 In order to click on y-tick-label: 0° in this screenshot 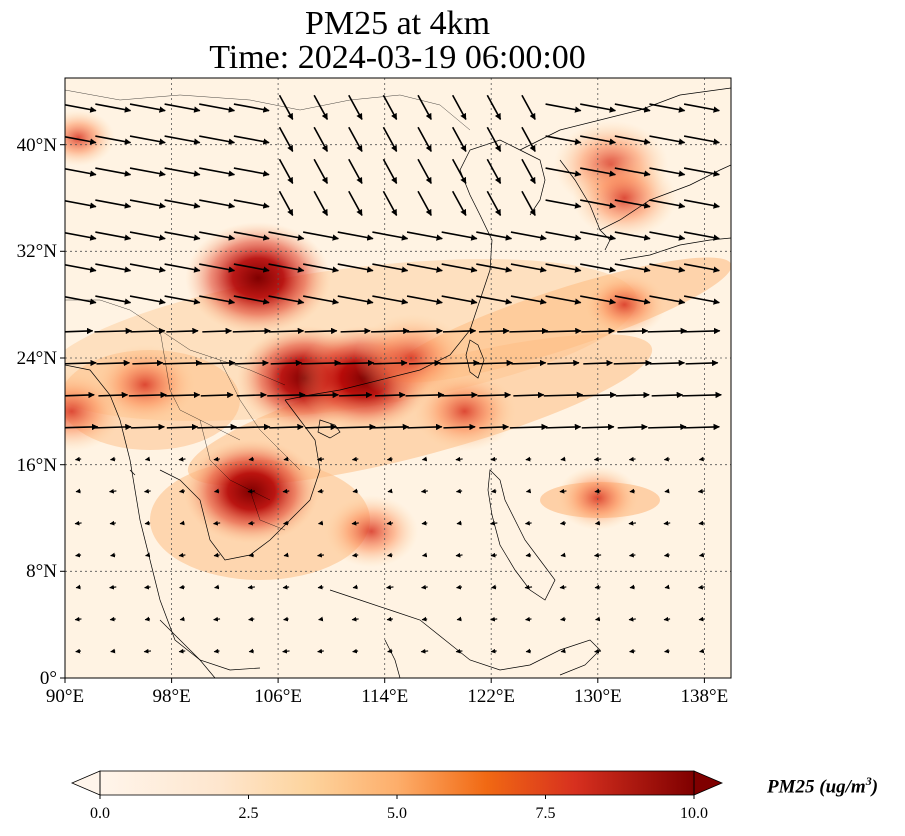, I will do `click(48, 678)`.